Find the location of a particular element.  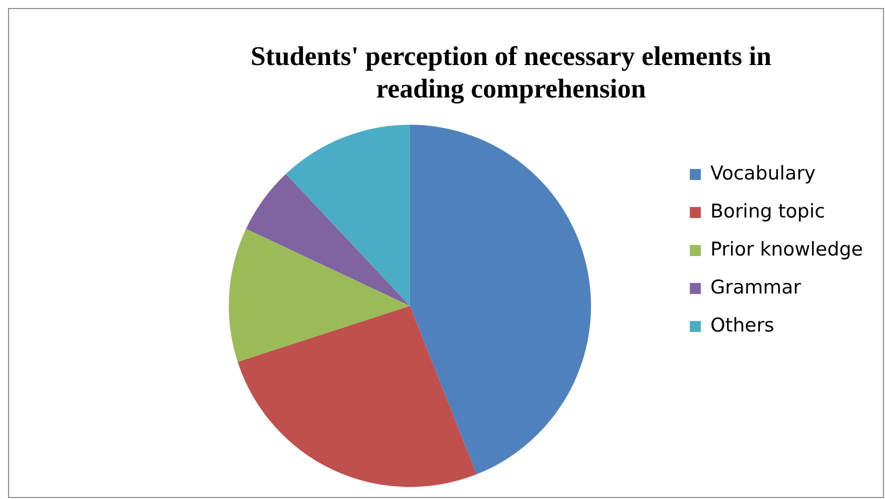

legend-label: Vocabulary is located at coordinates (763, 173).